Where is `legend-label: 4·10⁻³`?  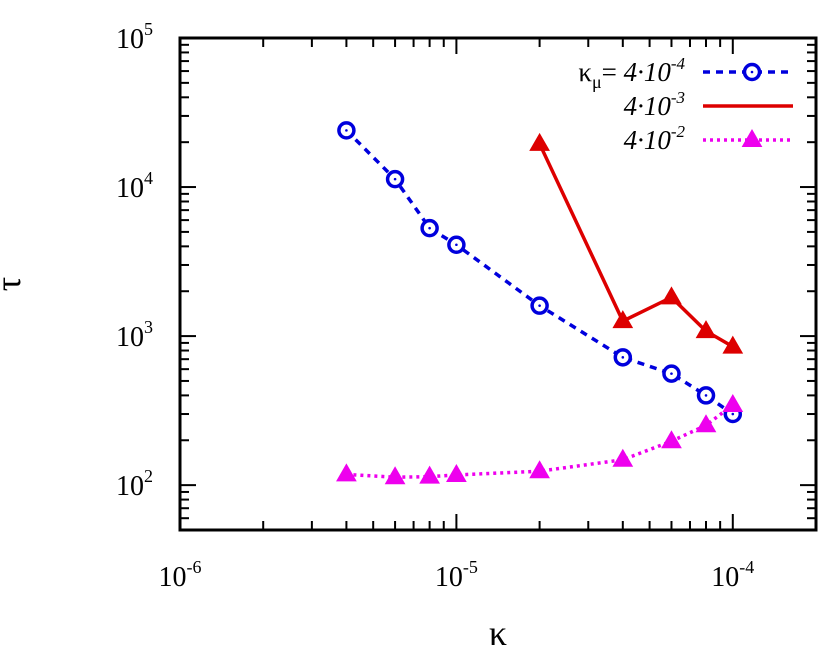 legend-label: 4·10⁻³ is located at coordinates (654, 104).